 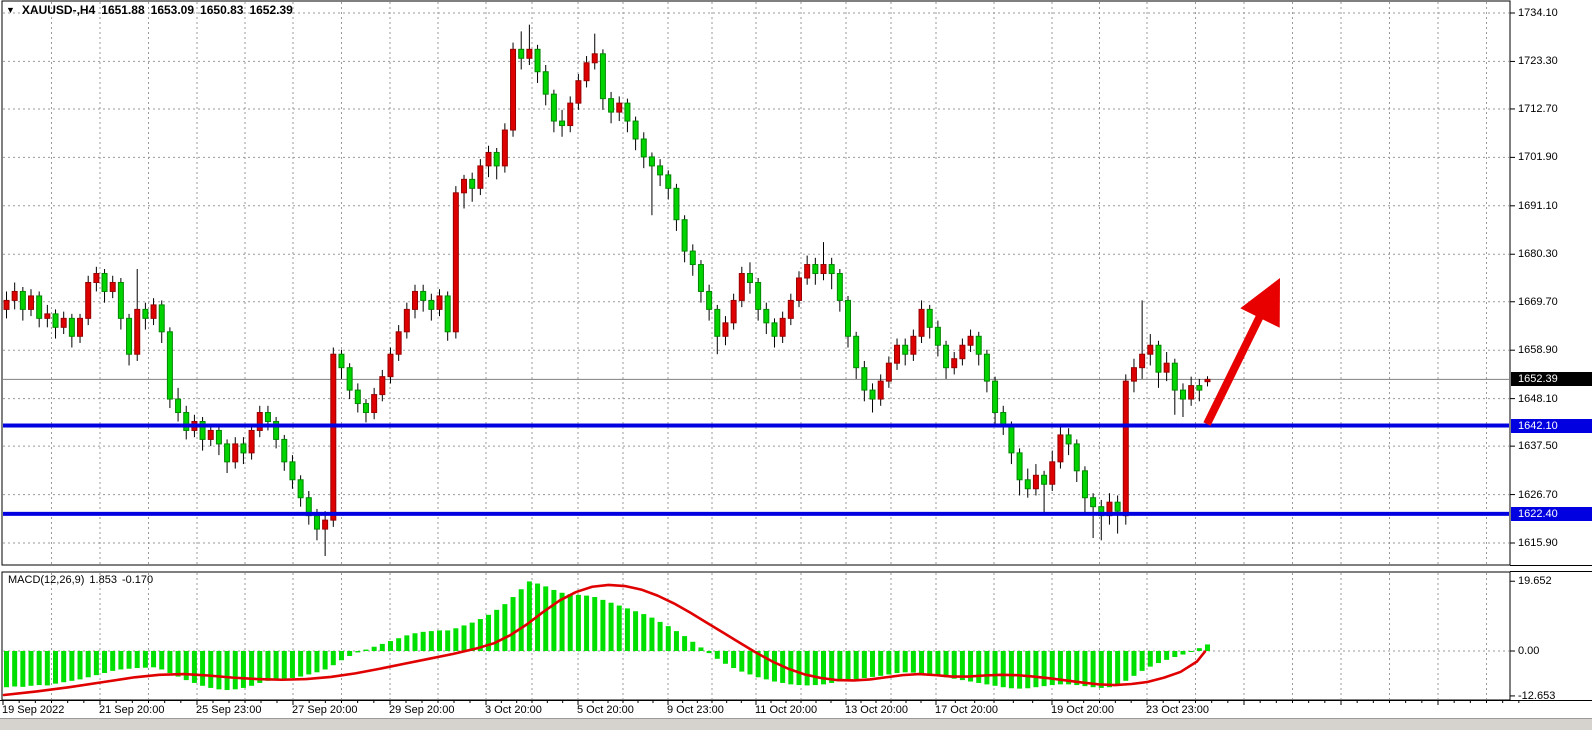 What do you see at coordinates (1177, 710) in the screenshot?
I see `time-axis-label: 23 Oct 23:00` at bounding box center [1177, 710].